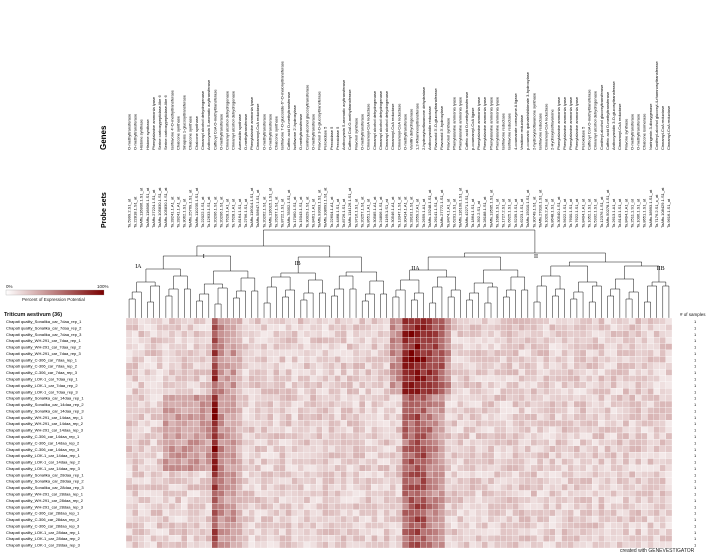 This screenshot has height=558, width=708. Describe the element at coordinates (177, 212) in the screenshot. I see `probe-label: Ta.28241.1.A1_at` at that location.